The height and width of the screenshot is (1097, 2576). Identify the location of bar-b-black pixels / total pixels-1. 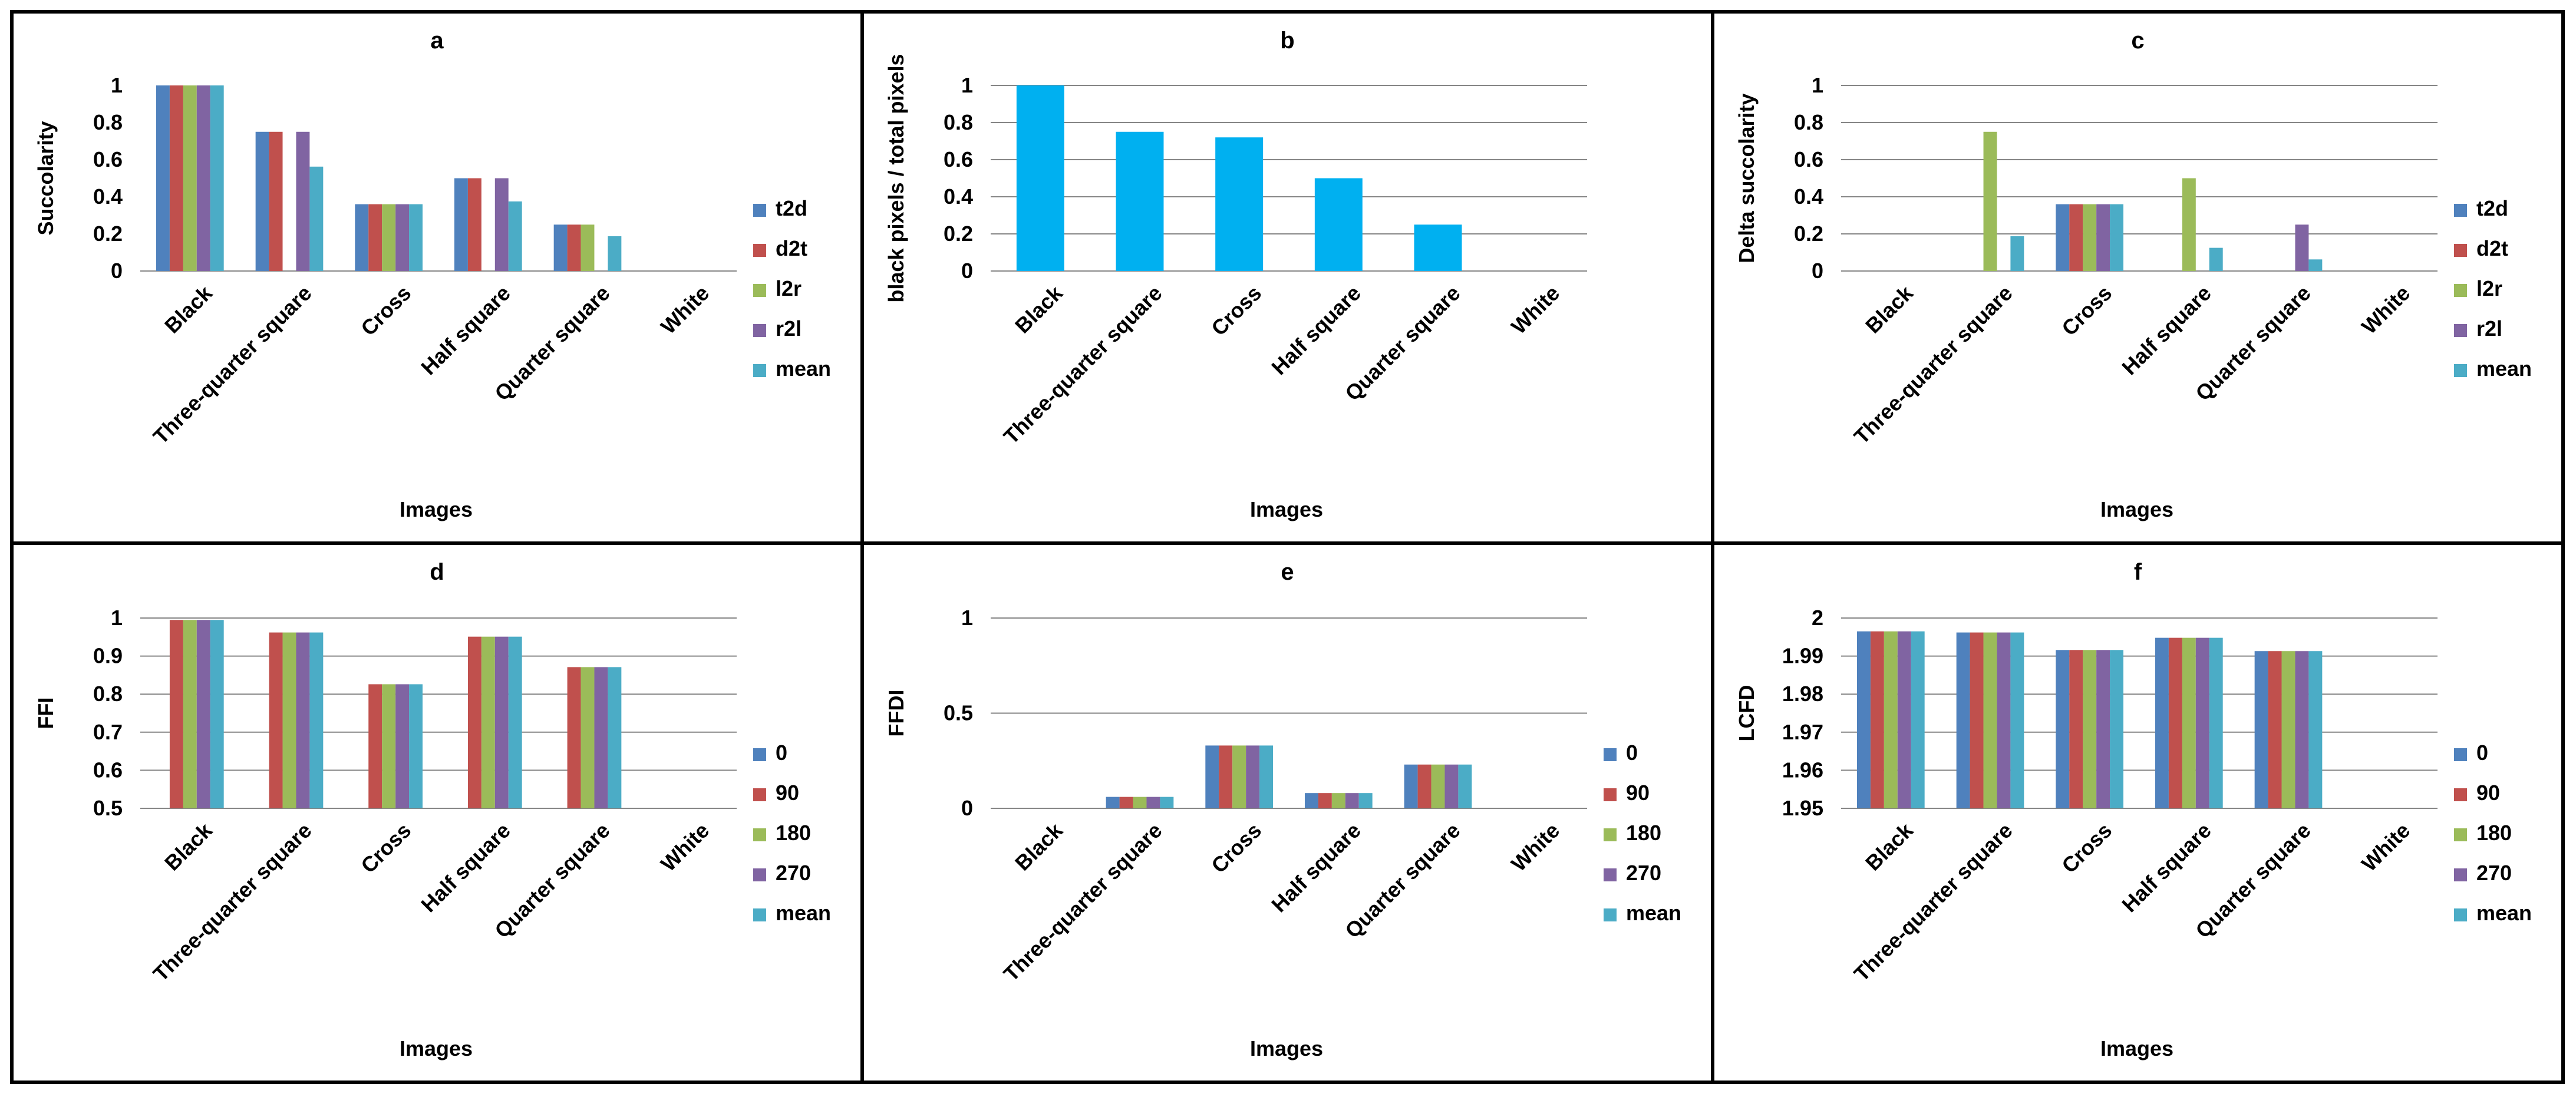
(1140, 201).